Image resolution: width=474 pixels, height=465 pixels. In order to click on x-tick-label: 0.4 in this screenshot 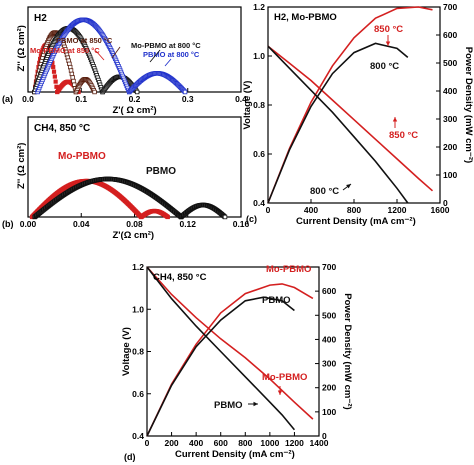, I will do `click(241, 99)`.